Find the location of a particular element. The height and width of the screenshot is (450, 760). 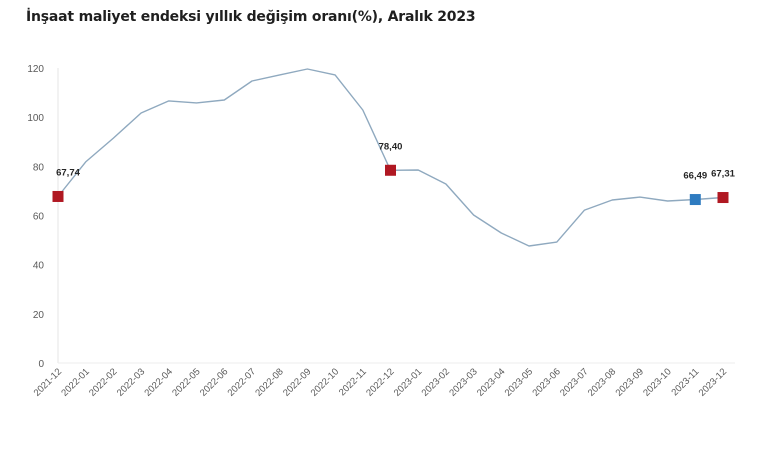

y-tick-label: 0 is located at coordinates (41, 364).